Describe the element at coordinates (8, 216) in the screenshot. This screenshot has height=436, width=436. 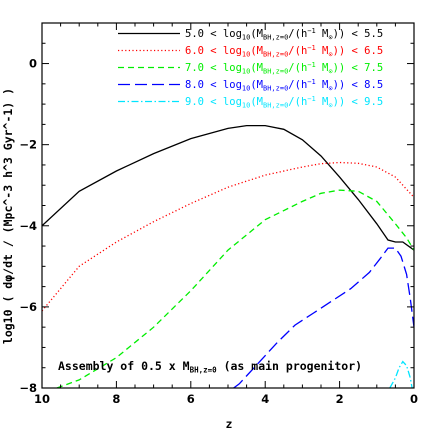
I see `y-axis-title: log10 ( dφ/dt / (Mpc^-3 h^3 Gyr^-1) )` at that location.